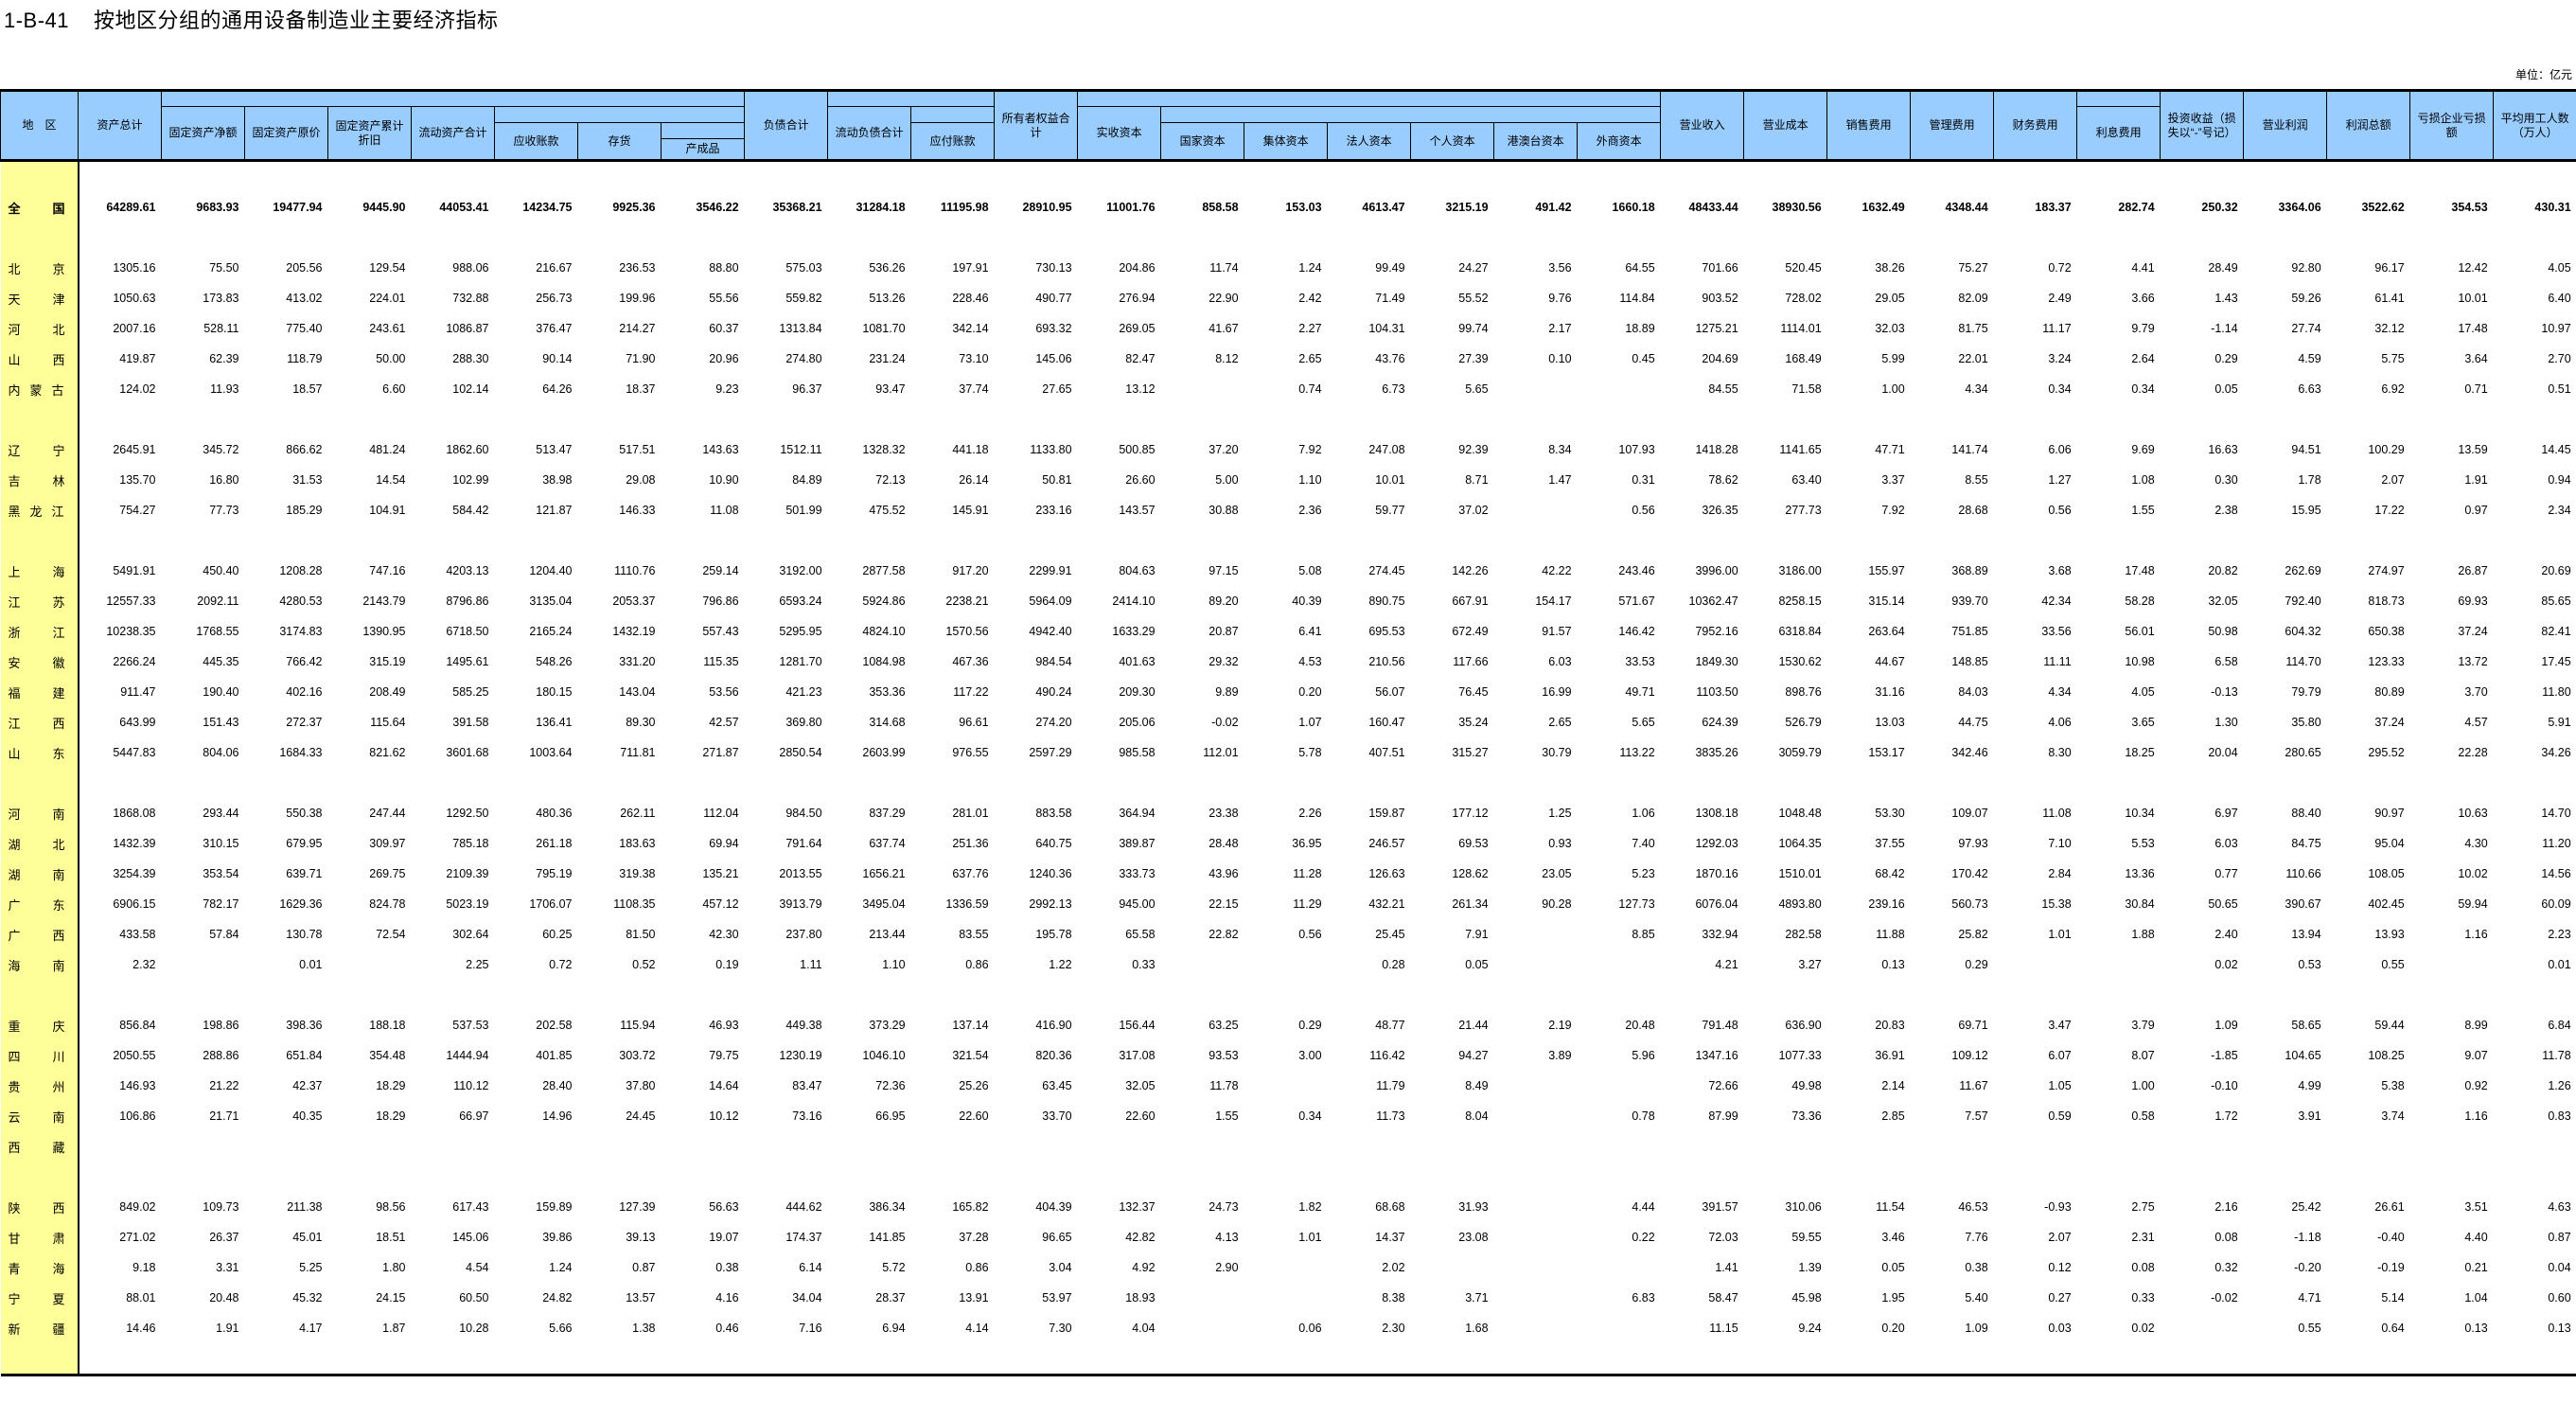 This screenshot has width=2576, height=1402. I want to click on value-cell: 11.08, so click(2057, 814).